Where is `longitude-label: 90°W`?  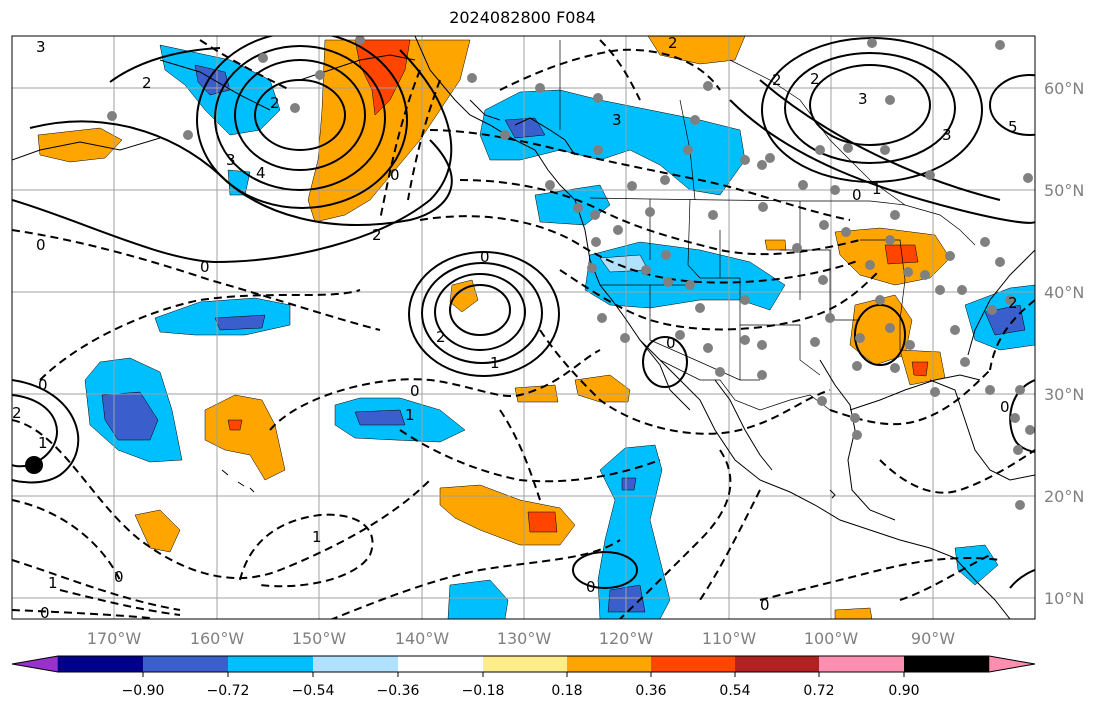 longitude-label: 90°W is located at coordinates (933, 638).